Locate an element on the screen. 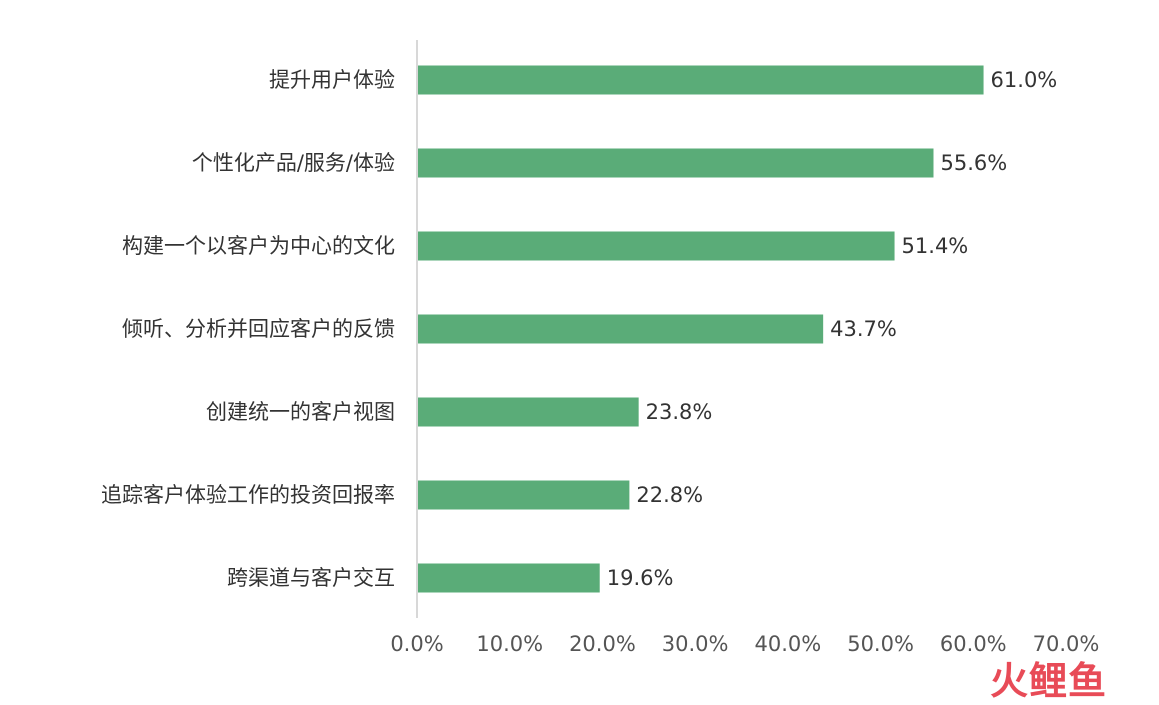 This screenshot has width=1159, height=705. x-tick-label: 10.0% is located at coordinates (509, 644).